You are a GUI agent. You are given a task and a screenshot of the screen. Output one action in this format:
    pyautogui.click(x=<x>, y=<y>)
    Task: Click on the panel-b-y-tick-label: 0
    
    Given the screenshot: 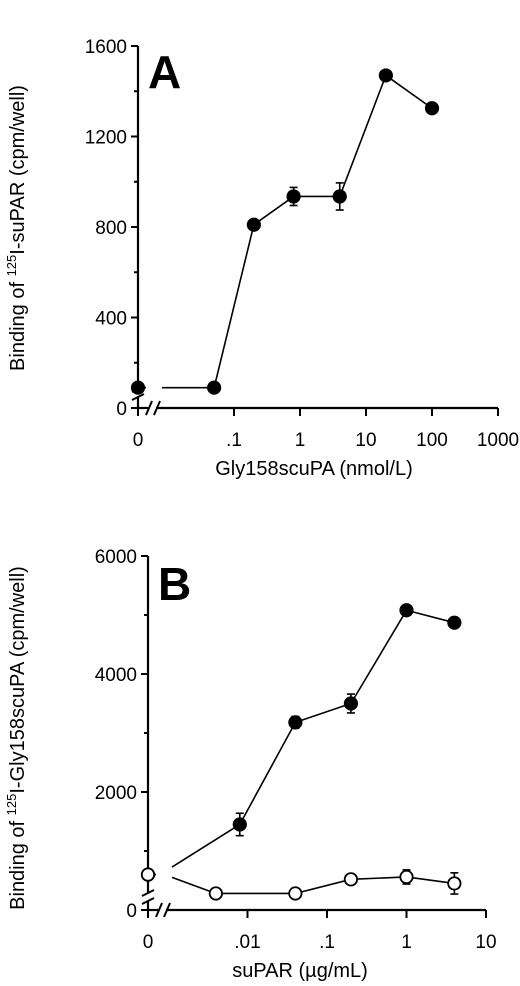 What is the action you would take?
    pyautogui.click(x=131, y=911)
    